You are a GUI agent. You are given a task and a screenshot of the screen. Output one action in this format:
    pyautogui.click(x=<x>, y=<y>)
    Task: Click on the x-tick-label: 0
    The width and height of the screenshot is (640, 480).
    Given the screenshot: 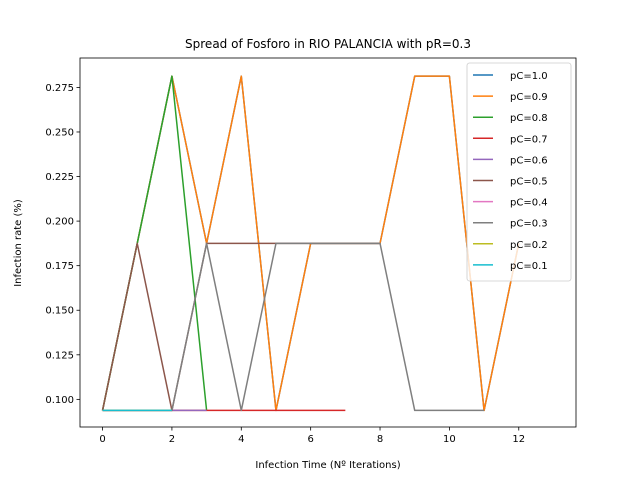 What is the action you would take?
    pyautogui.click(x=102, y=439)
    